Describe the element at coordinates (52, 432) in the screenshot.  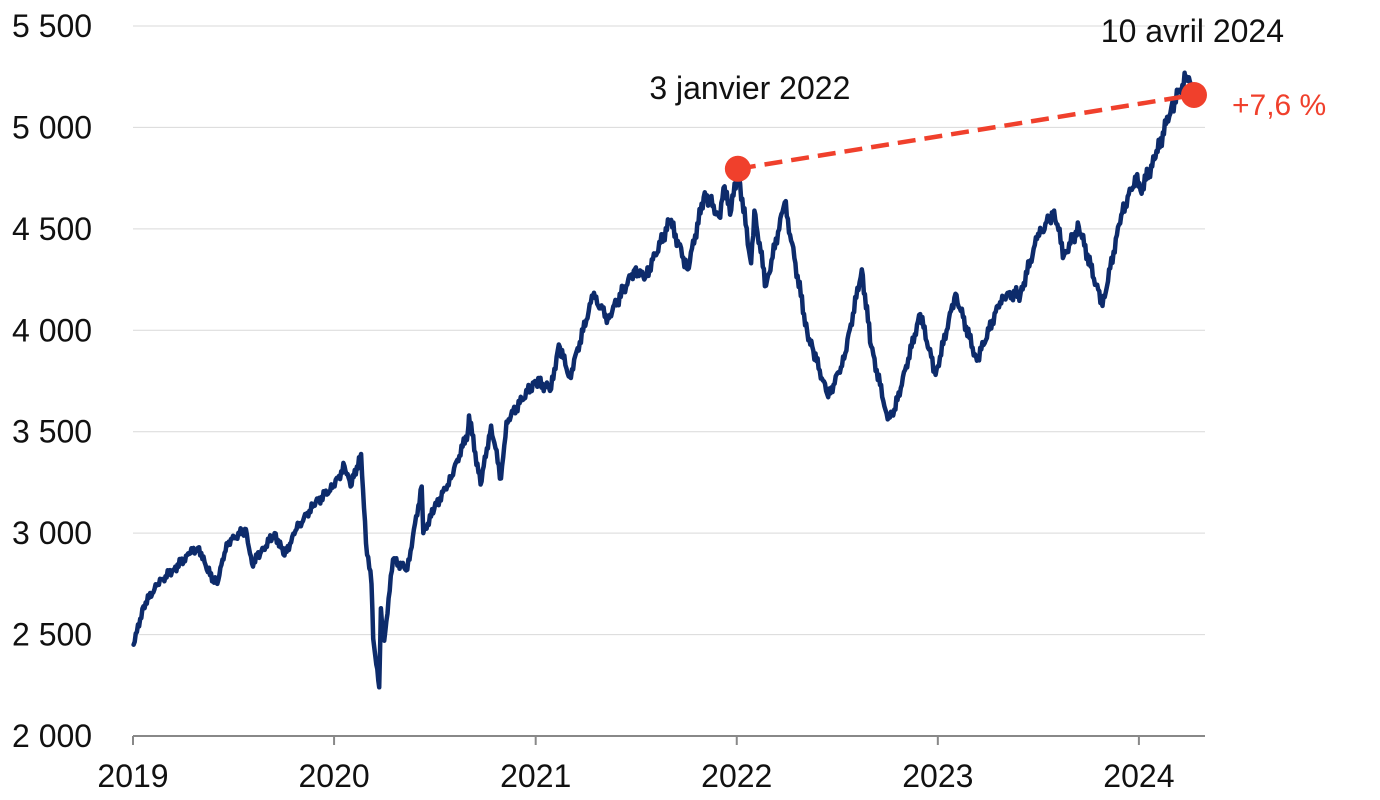
I see `y-tick-label: 3 500` at that location.